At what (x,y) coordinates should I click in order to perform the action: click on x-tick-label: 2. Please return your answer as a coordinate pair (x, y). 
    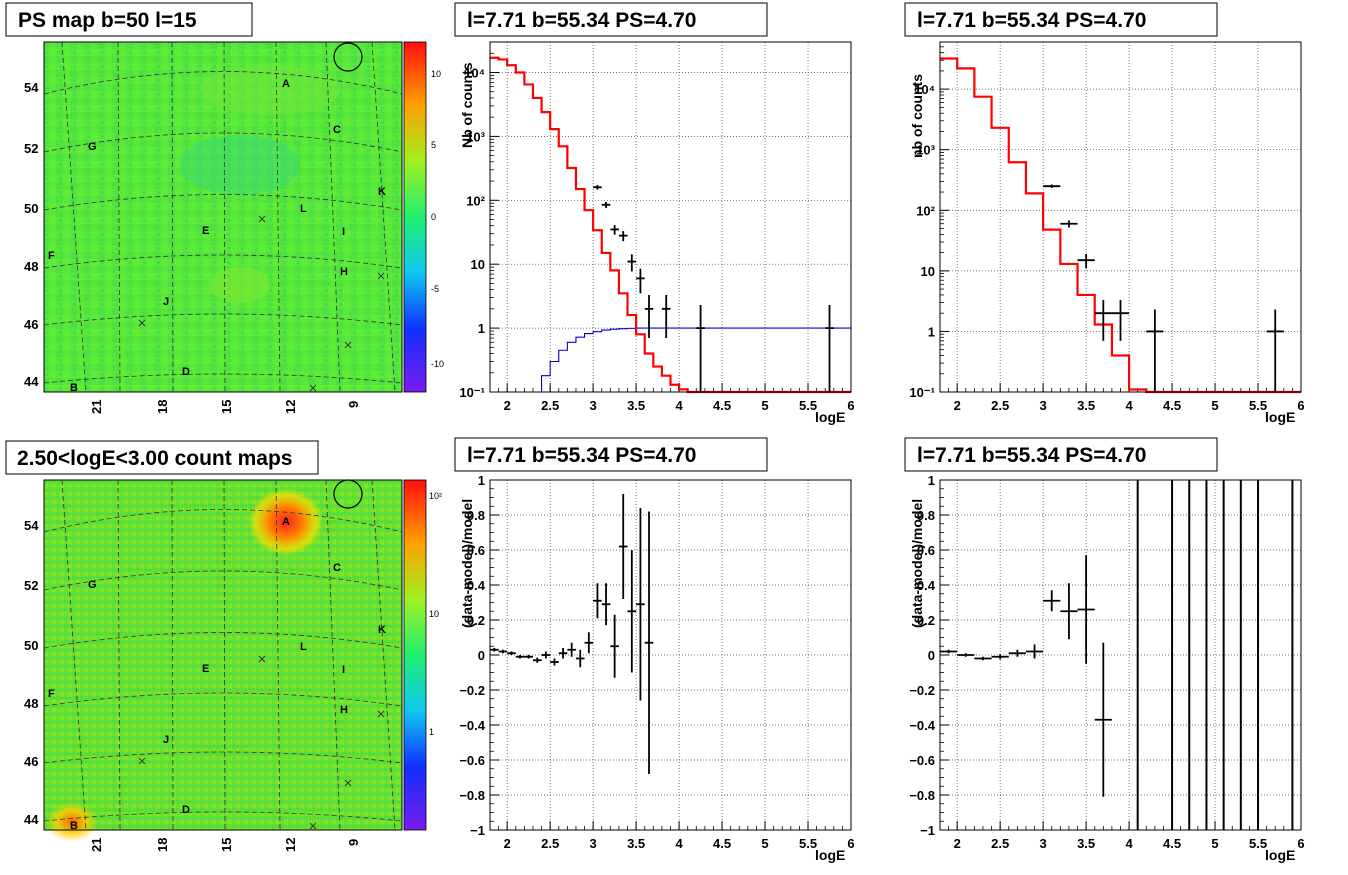
    Looking at the image, I should click on (507, 405).